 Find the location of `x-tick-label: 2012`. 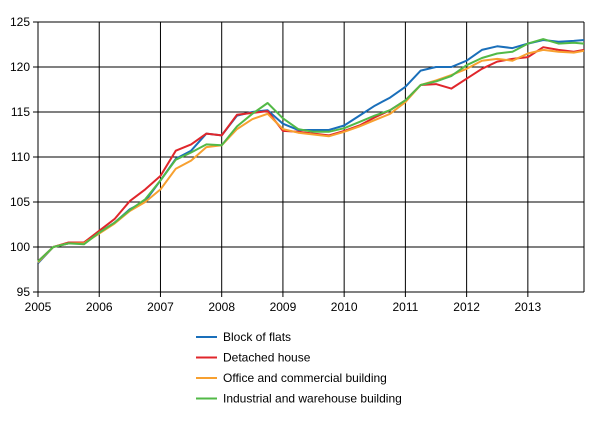

x-tick-label: 2012 is located at coordinates (466, 307).